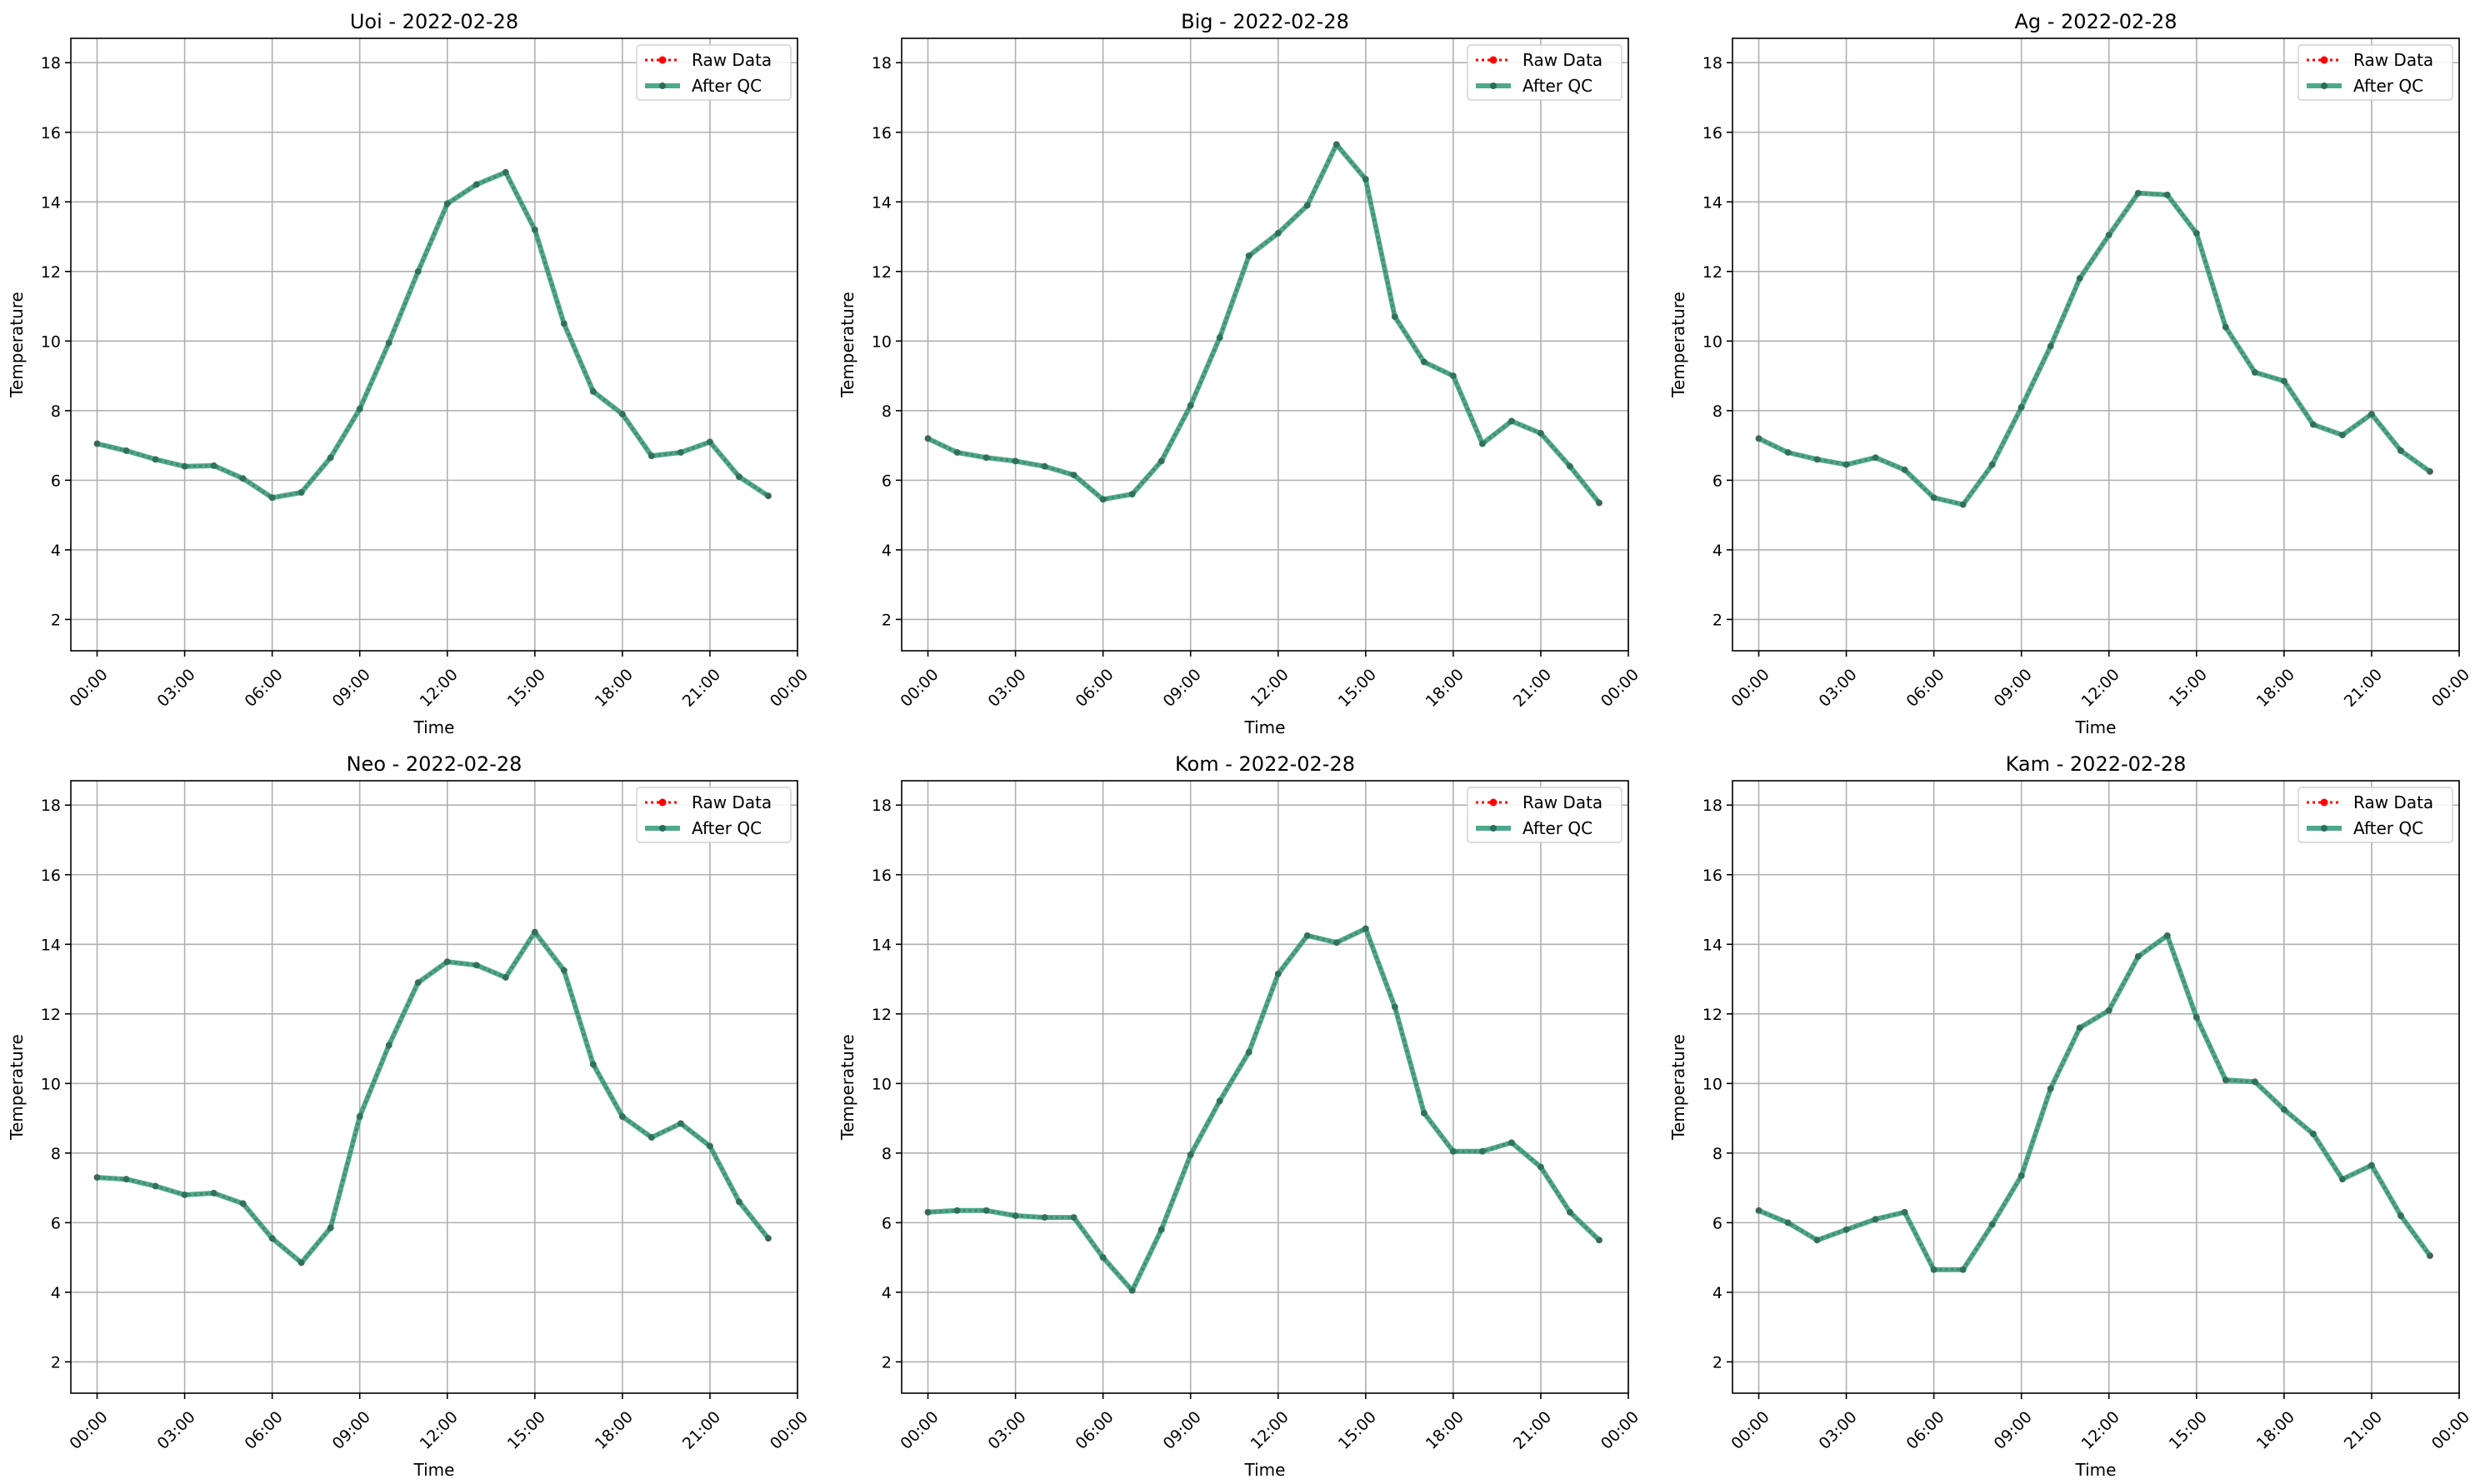 This screenshot has width=2485, height=1484. I want to click on y-tick-label: 10, so click(882, 341).